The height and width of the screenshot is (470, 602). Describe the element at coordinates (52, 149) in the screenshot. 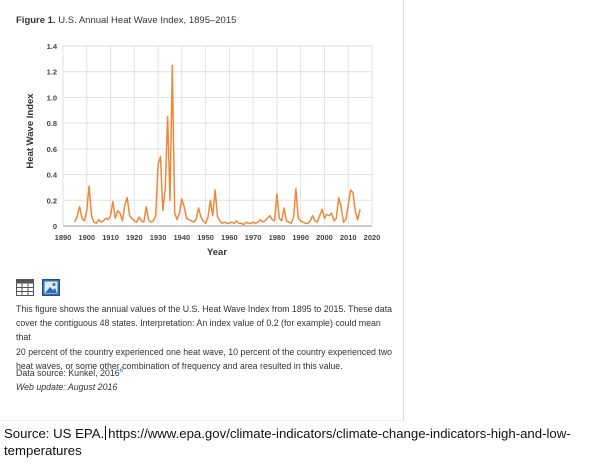

I see `y-tick-label: 0.6` at that location.